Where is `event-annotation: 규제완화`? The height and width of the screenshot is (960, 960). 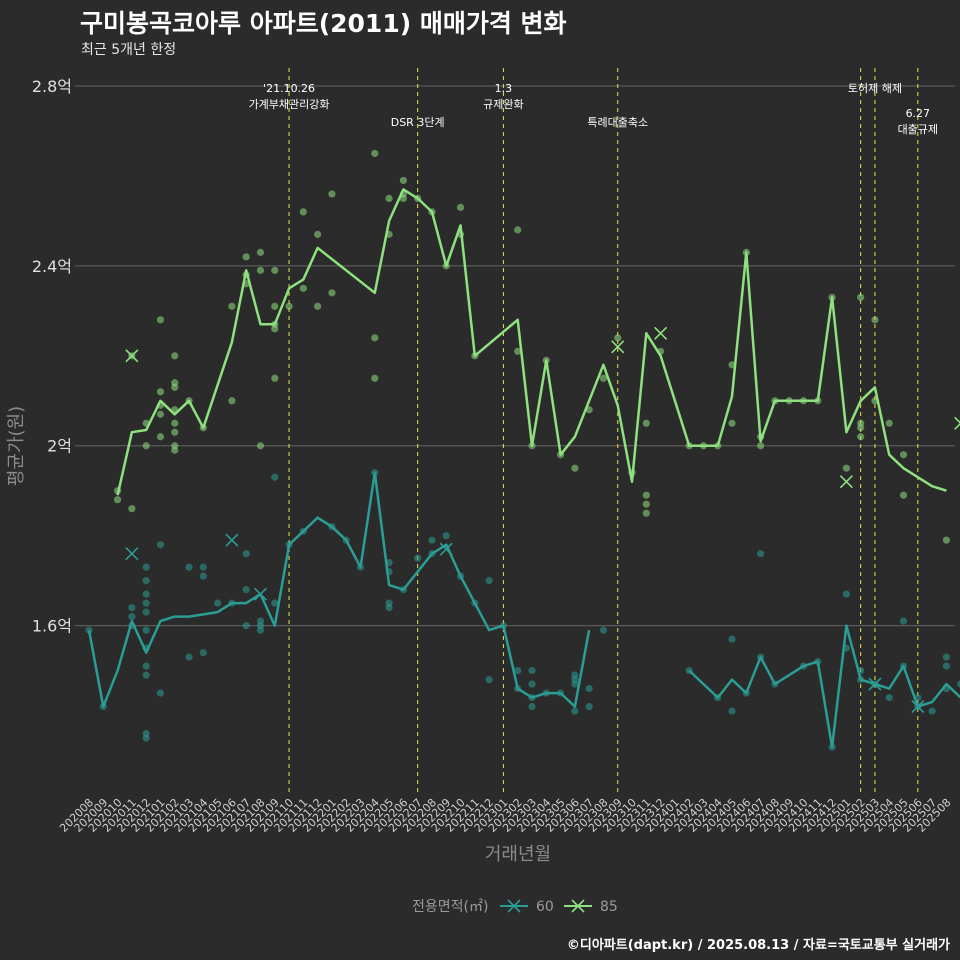
event-annotation: 규제완화 is located at coordinates (503, 104).